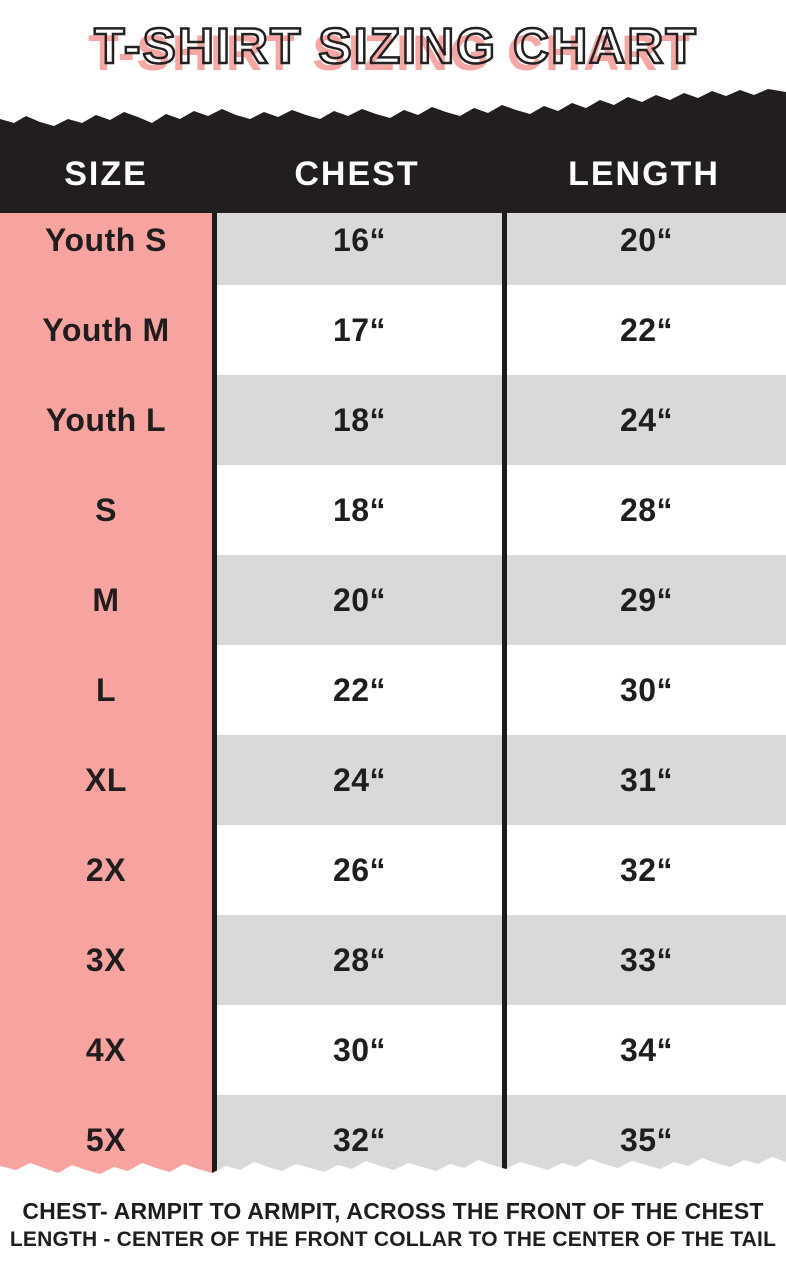 This screenshot has width=786, height=1280. Describe the element at coordinates (644, 420) in the screenshot. I see `length-cell: 24“` at that location.